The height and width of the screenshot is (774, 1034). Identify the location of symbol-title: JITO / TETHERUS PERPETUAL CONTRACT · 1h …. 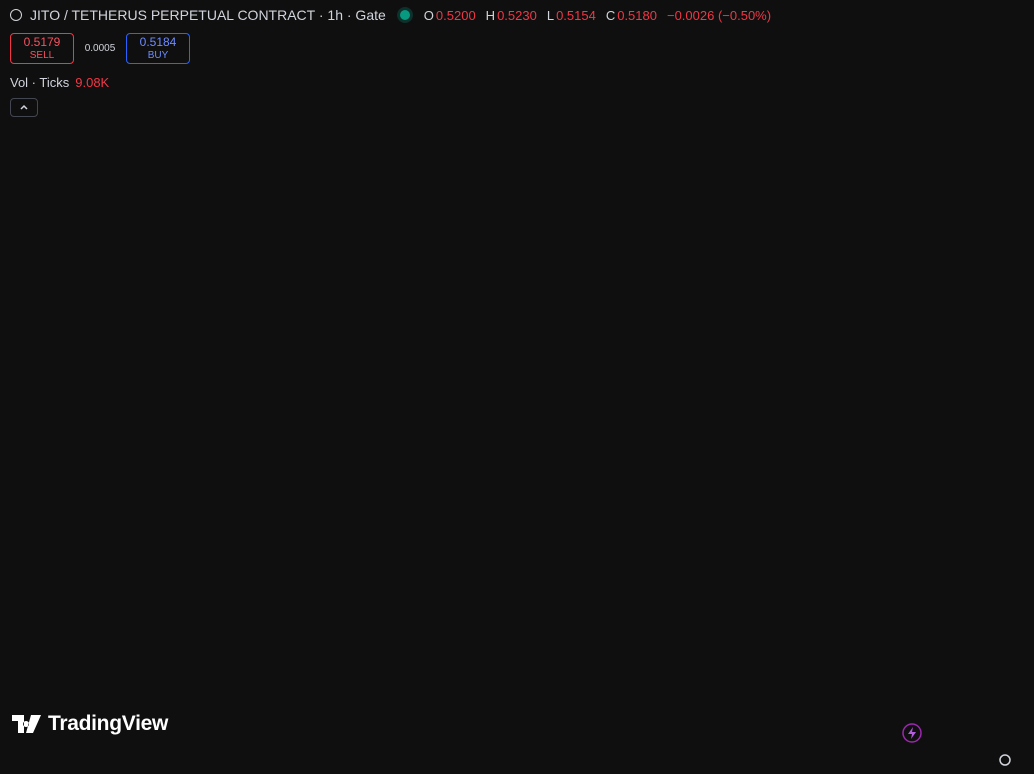
(208, 15).